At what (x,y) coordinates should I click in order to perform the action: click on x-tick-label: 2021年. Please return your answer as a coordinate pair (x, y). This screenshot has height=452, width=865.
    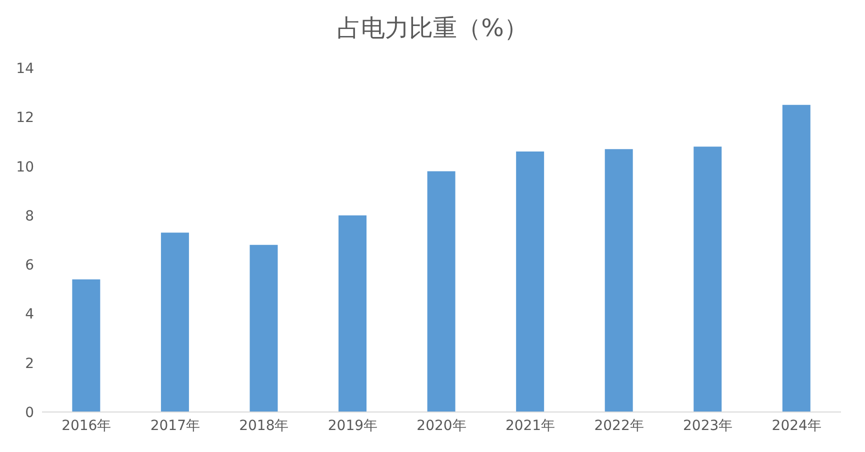
    Looking at the image, I should click on (530, 426).